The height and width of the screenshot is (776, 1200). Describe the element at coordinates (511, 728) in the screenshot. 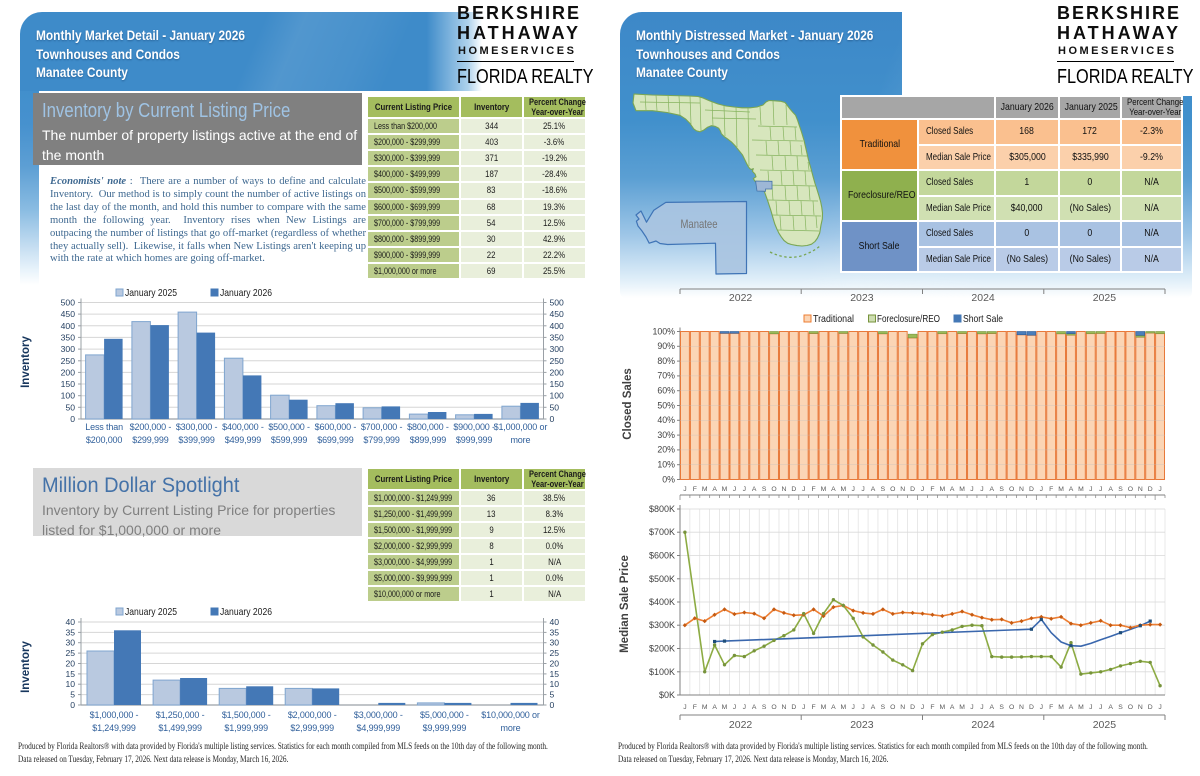

I see `svg-text: more` at that location.